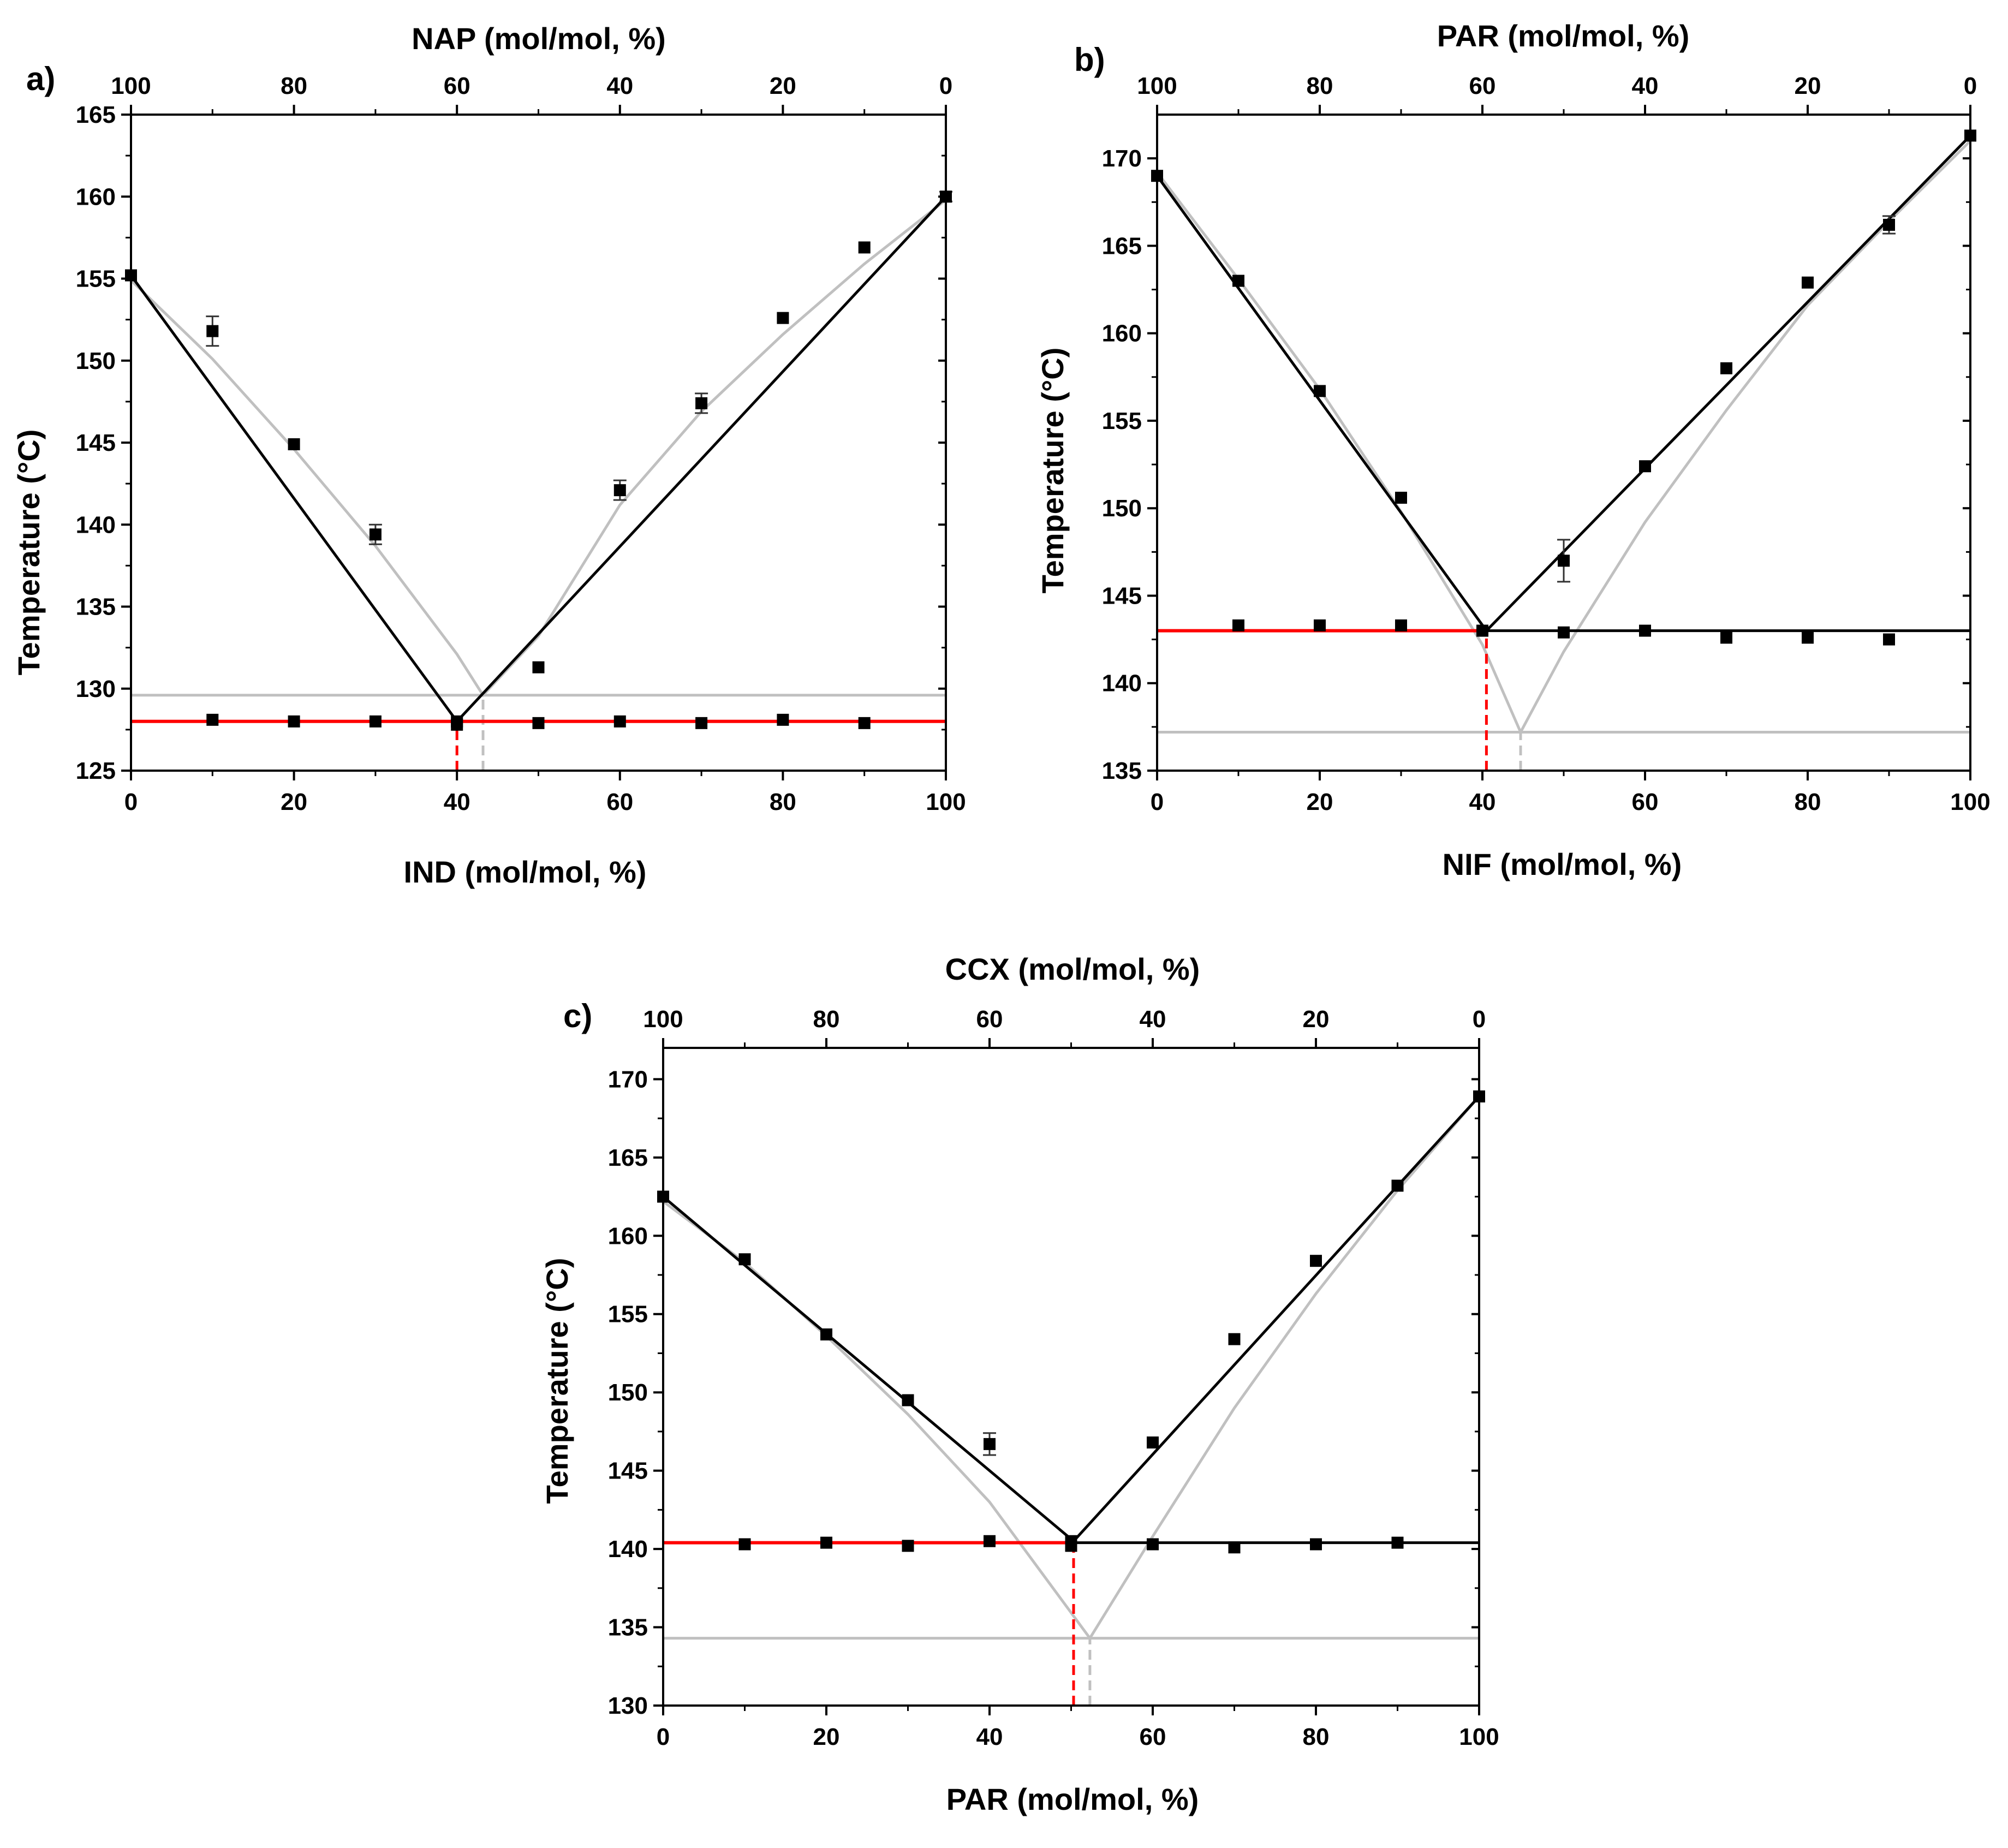 The width and height of the screenshot is (2008, 1848). I want to click on top-axis-title: PAR (mol/mol, %), so click(1563, 36).